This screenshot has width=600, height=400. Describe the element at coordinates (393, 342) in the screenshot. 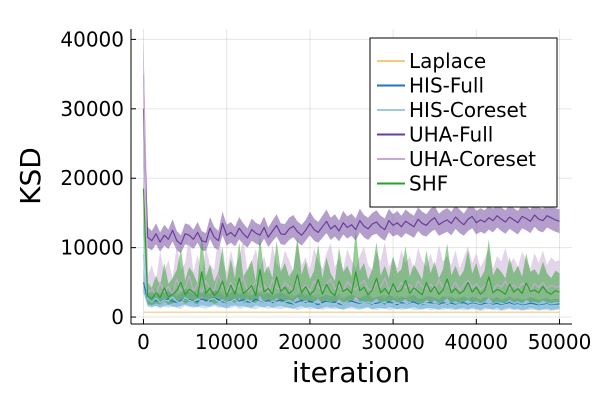

I see `x-tick-label: 30000` at that location.